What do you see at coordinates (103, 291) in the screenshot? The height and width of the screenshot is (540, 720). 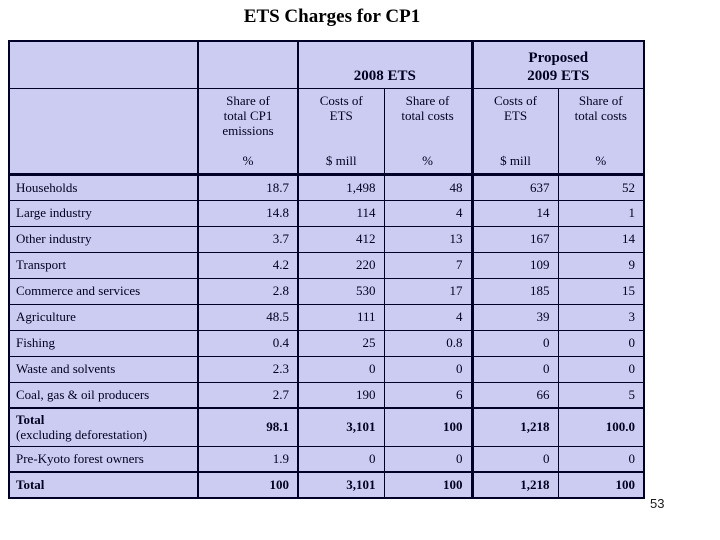 I see `row-label: Commerce and services` at bounding box center [103, 291].